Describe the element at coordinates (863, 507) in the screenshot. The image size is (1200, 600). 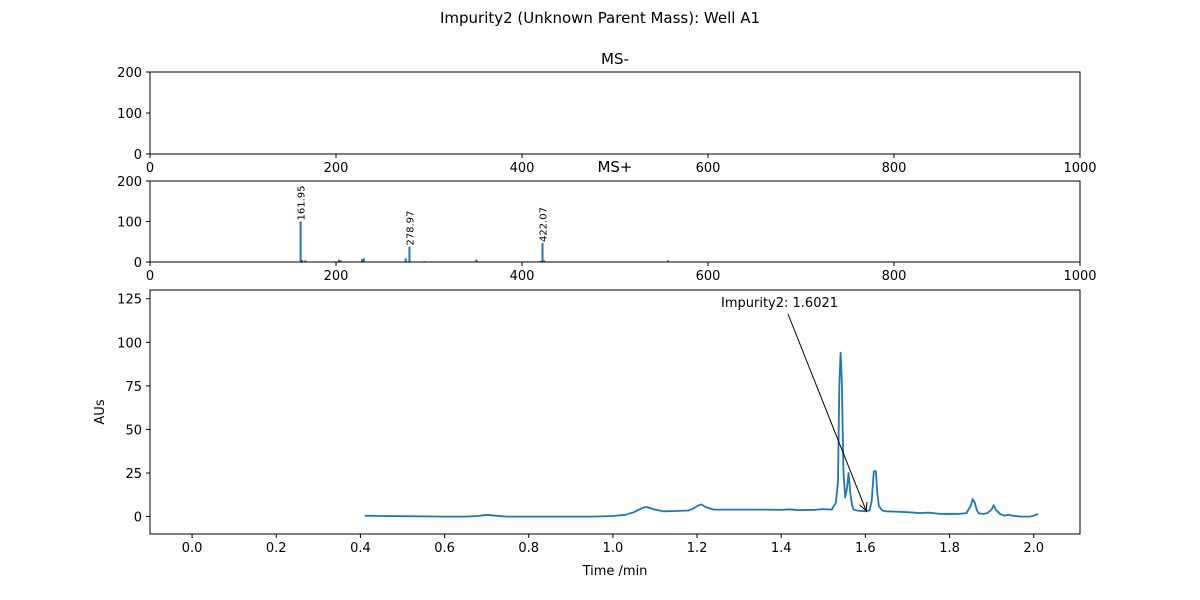
I see `annotation-arrowhead` at that location.